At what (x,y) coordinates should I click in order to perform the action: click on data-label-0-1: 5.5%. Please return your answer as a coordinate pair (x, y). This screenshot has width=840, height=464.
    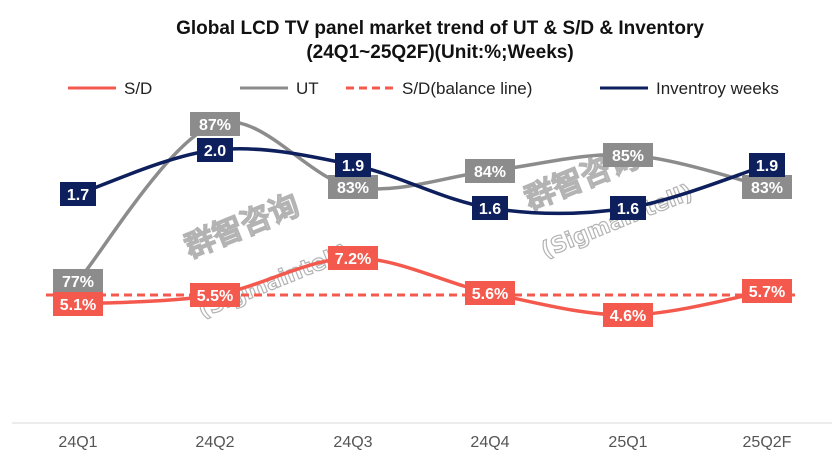
    Looking at the image, I should click on (215, 295).